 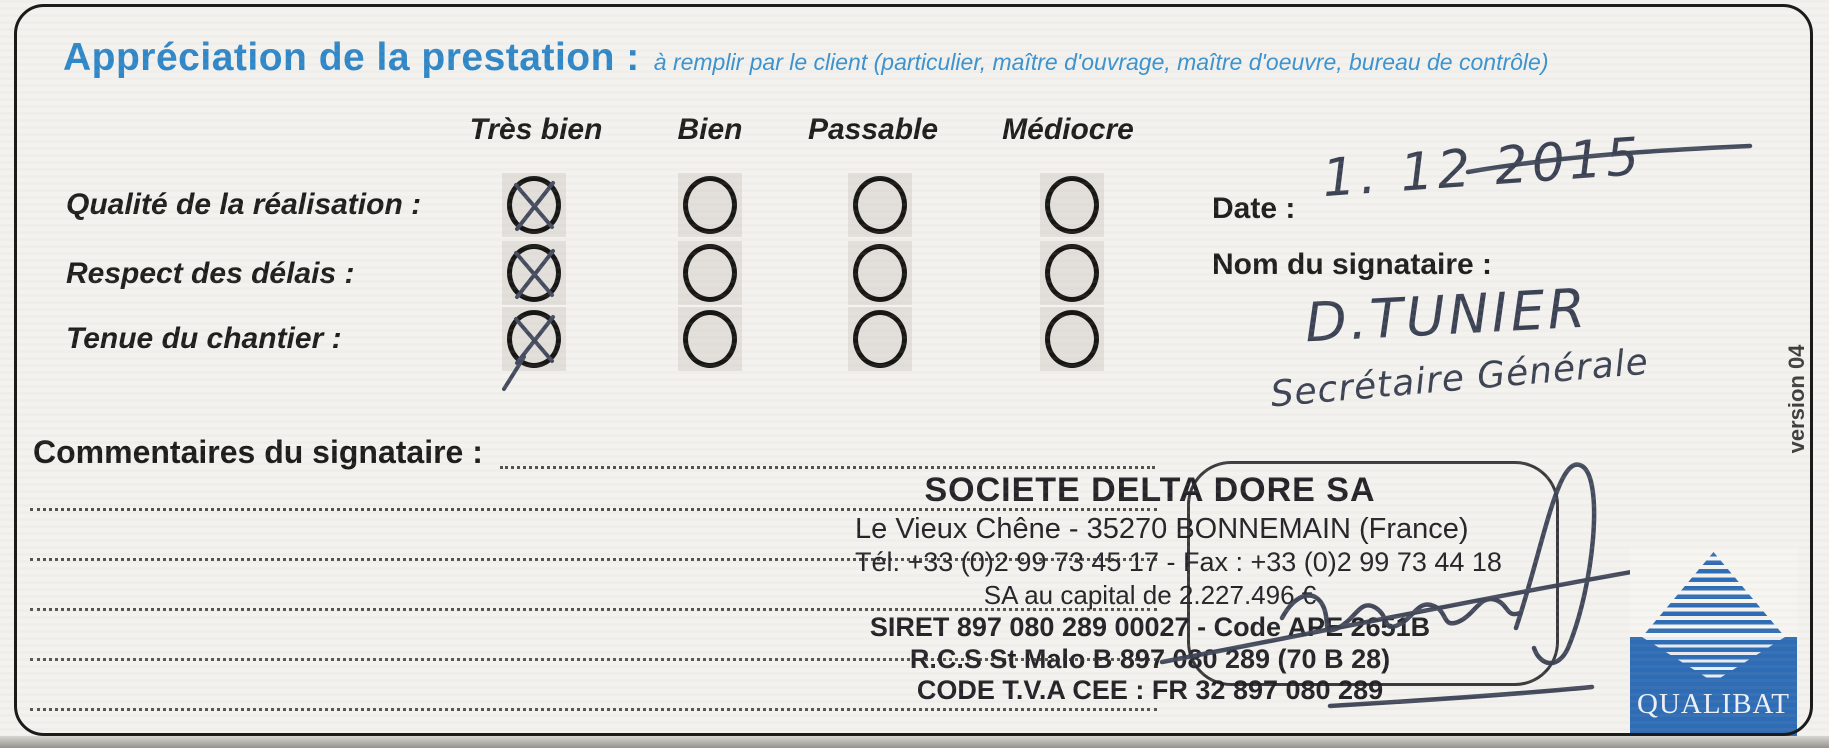 What do you see at coordinates (1482, 168) in the screenshot?
I see `date-handwritten: 1. 12 2015` at bounding box center [1482, 168].